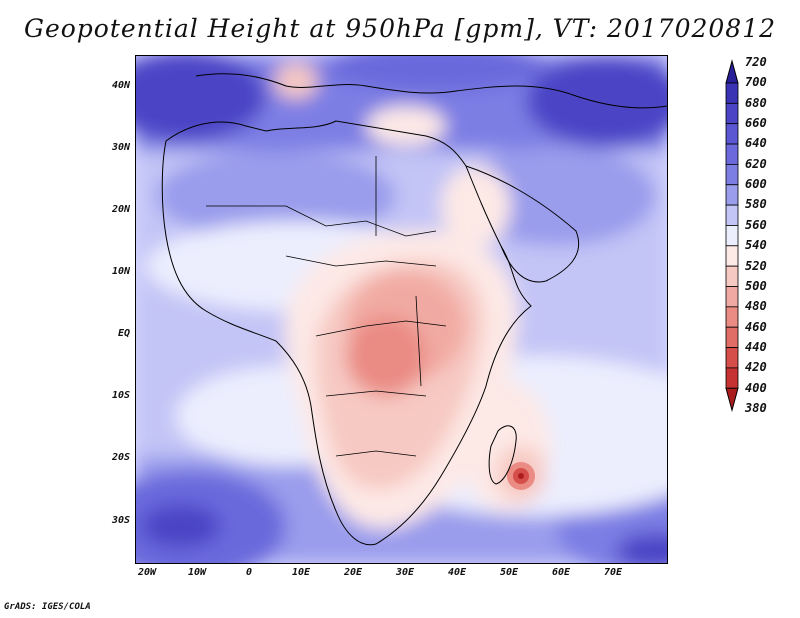  What do you see at coordinates (301, 572) in the screenshot?
I see `lon-label-10e: 10E` at bounding box center [301, 572].